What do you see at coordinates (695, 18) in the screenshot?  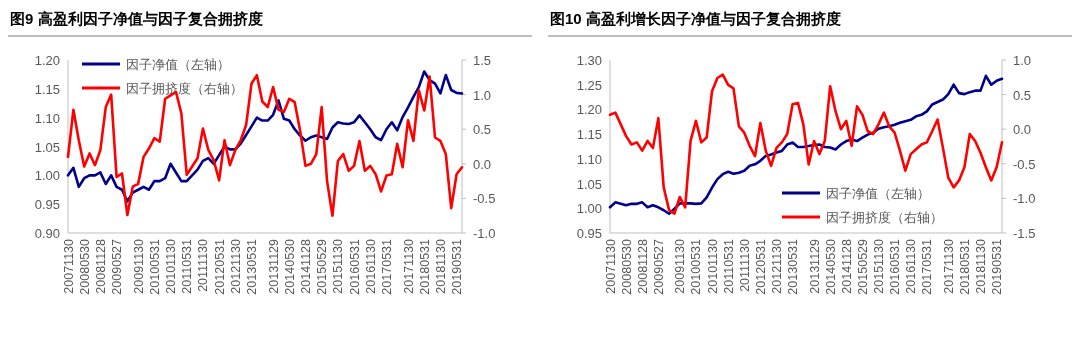 I see `chart-title: 图10 高盈利增长因子净值与因子复合拥挤度` at bounding box center [695, 18].